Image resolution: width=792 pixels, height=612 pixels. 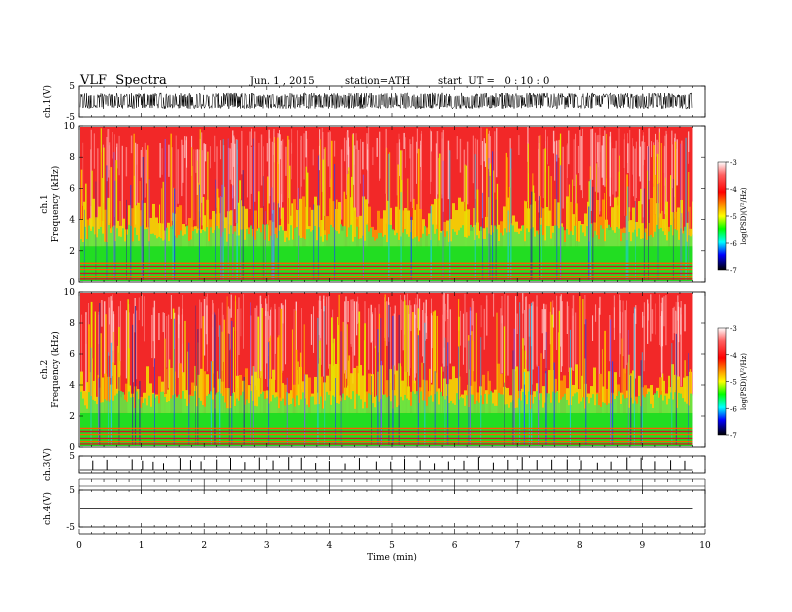 I want to click on colorbar-tick-label: -3, so click(x=733, y=163).